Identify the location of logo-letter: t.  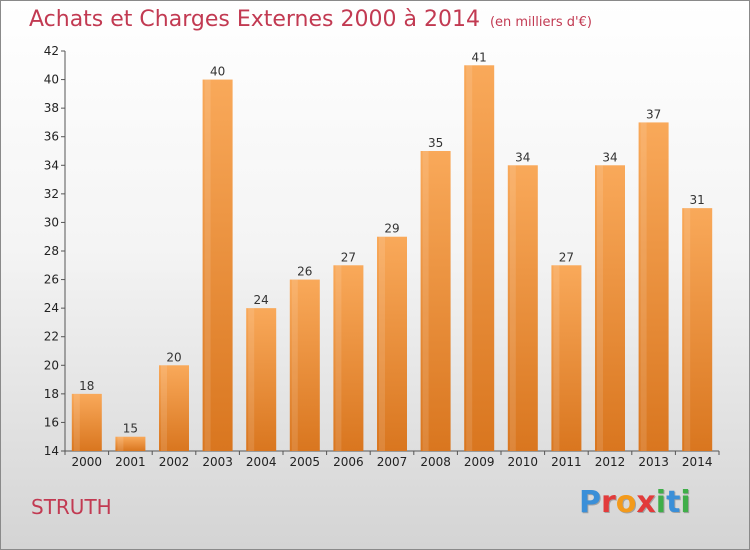
(673, 502).